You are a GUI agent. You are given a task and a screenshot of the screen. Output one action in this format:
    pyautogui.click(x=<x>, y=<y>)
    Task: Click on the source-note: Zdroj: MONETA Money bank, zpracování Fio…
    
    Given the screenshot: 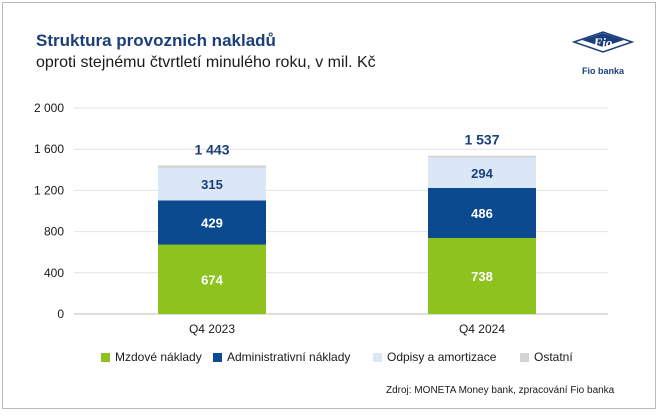 What is the action you would take?
    pyautogui.click(x=500, y=390)
    